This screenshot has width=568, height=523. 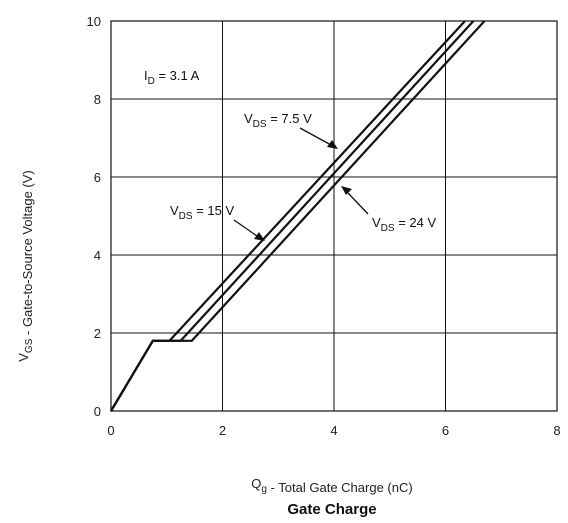 I want to click on x-tick-label: 2, so click(x=222, y=430).